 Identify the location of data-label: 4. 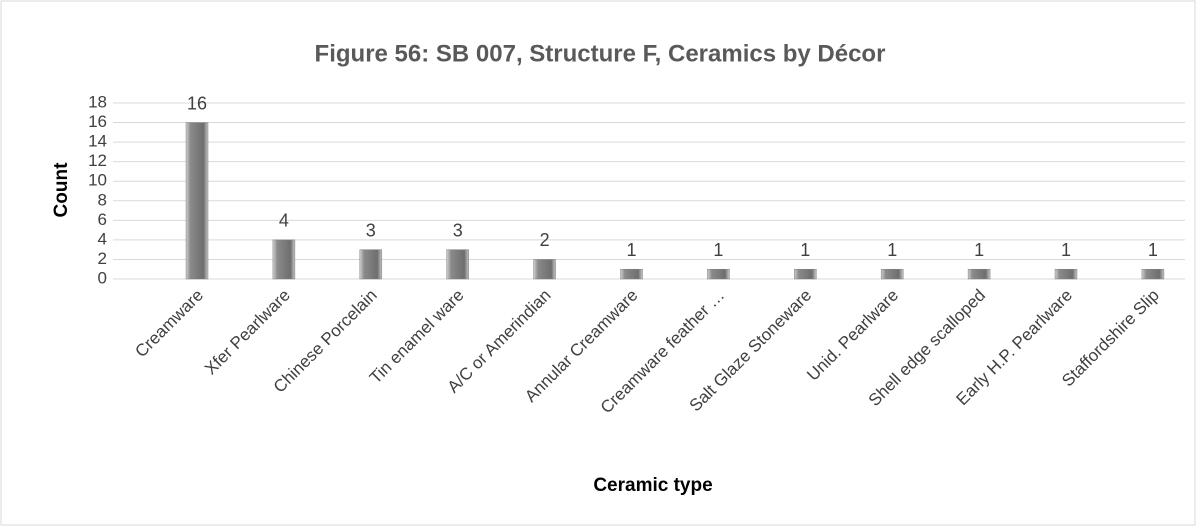
(284, 221).